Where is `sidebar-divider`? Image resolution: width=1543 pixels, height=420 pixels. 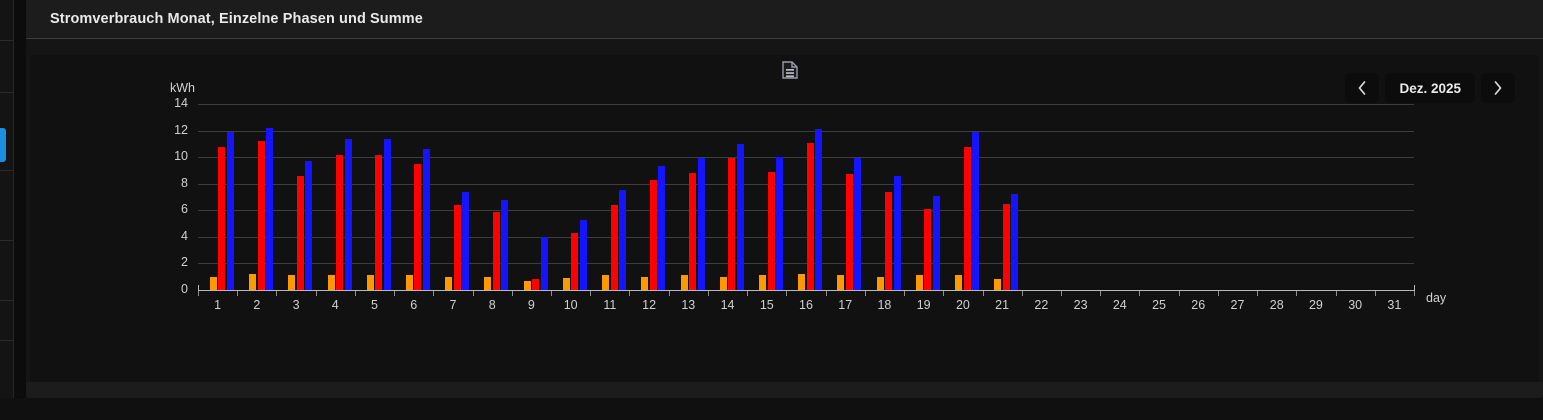
sidebar-divider is located at coordinates (7, 340).